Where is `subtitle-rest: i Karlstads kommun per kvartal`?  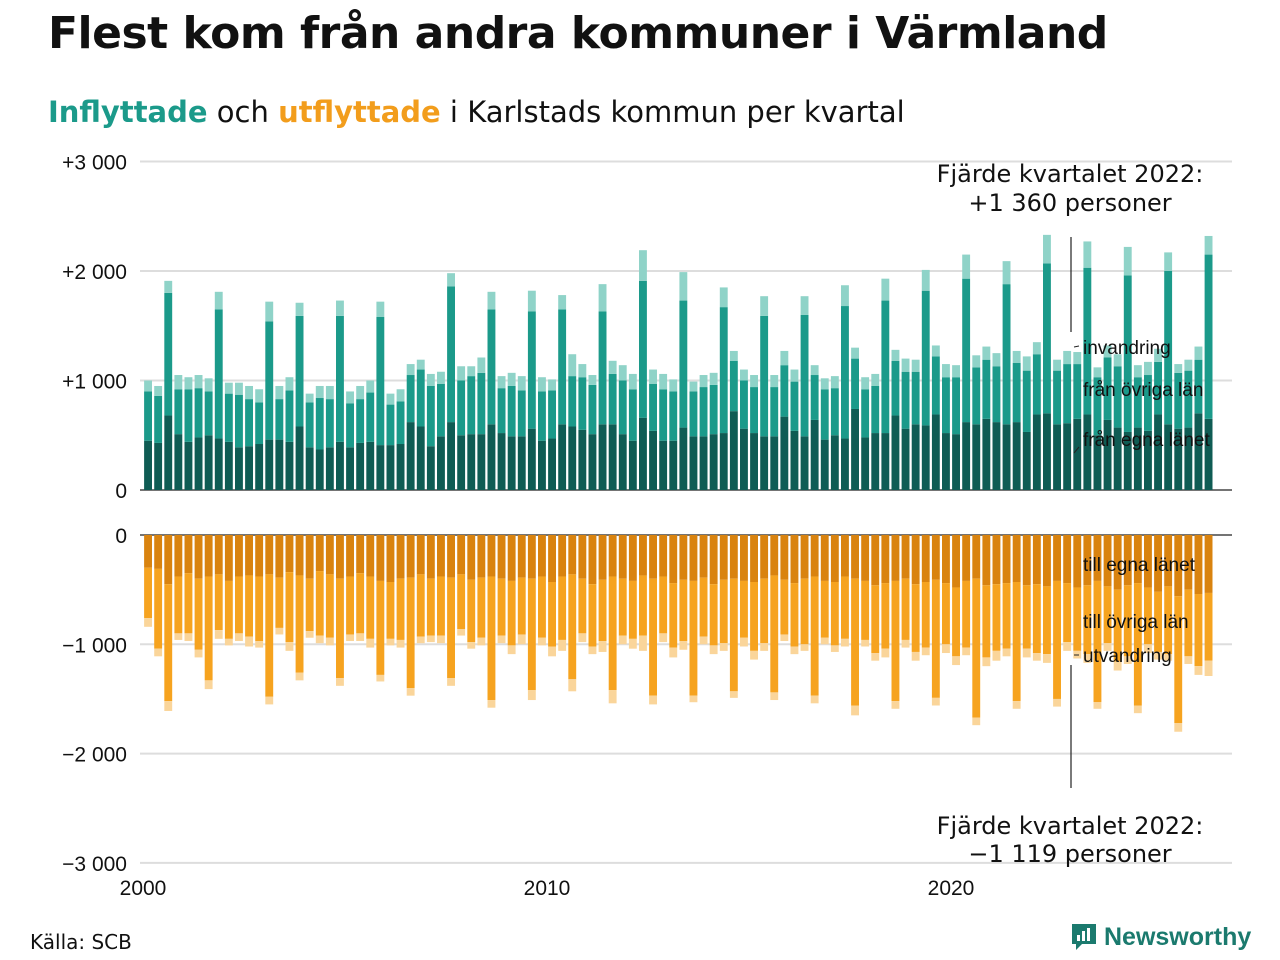
subtitle-rest: i Karlstads kommun per kvartal is located at coordinates (672, 112).